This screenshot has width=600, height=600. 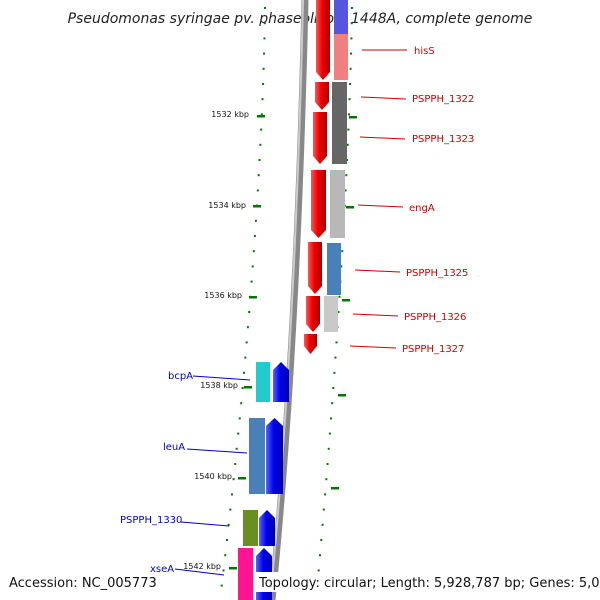 I want to click on gene-label-engA: engA, so click(x=422, y=208).